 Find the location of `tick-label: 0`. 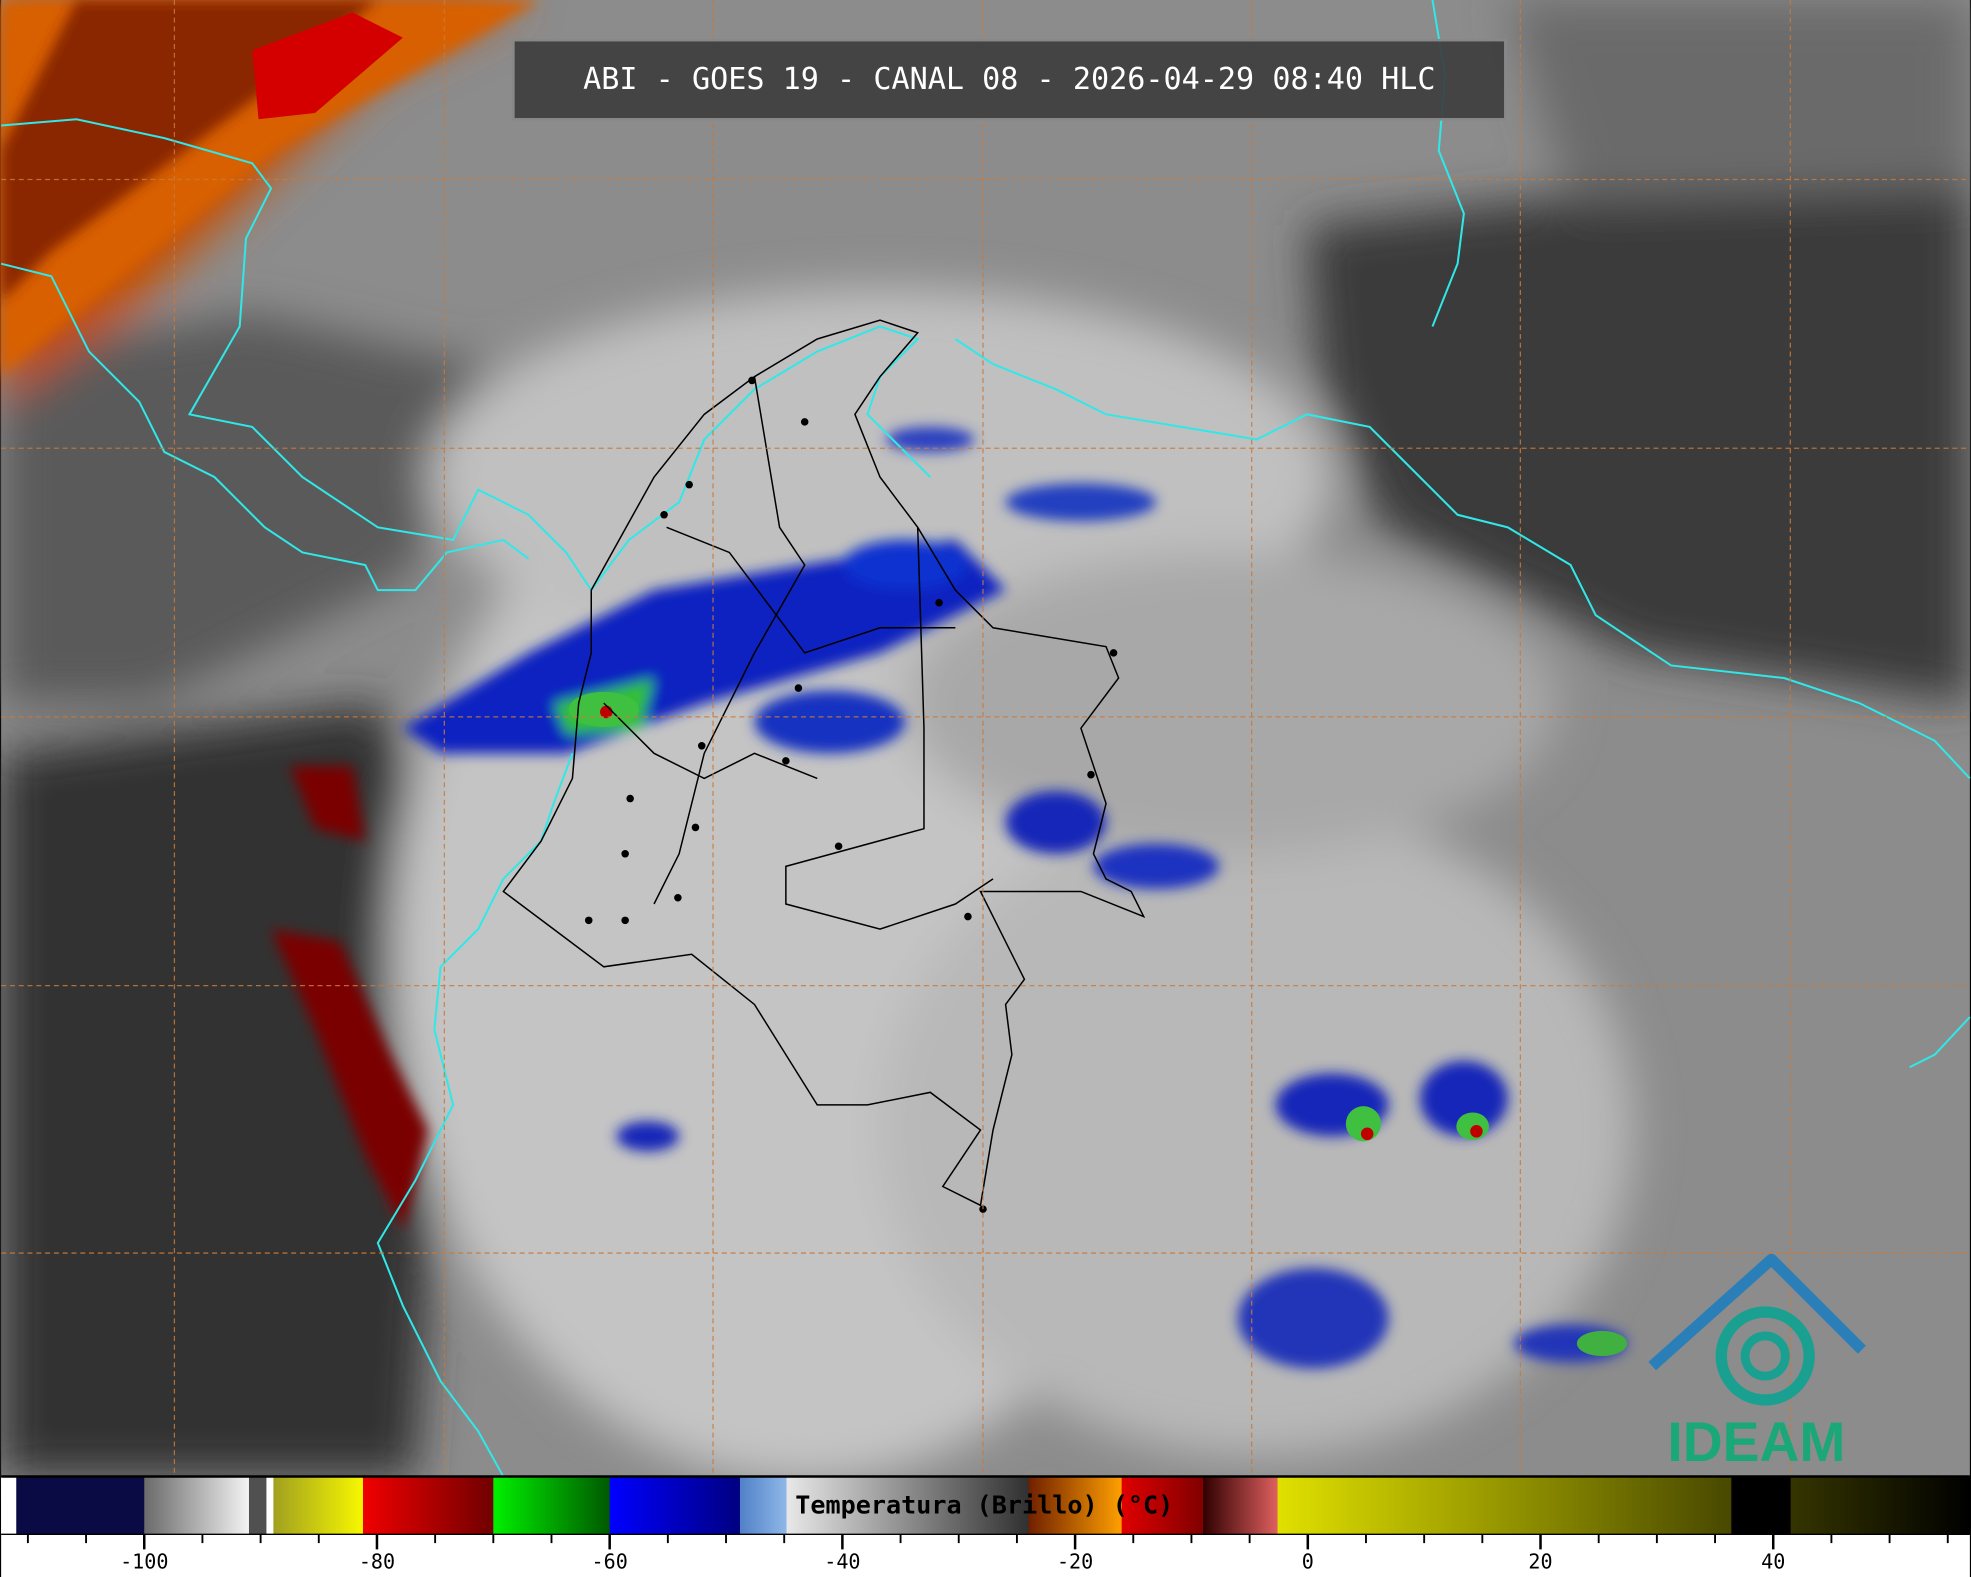

tick-label: 0 is located at coordinates (1308, 1562).